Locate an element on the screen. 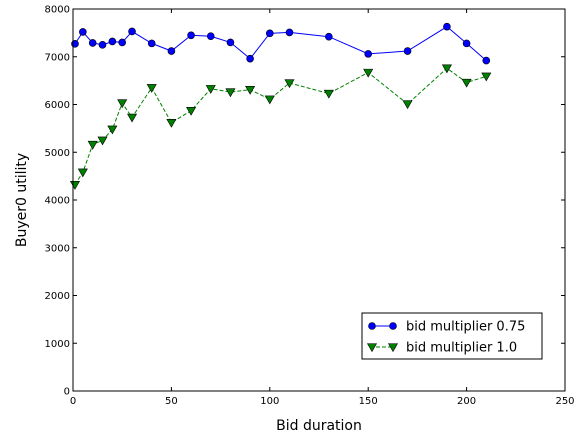 The height and width of the screenshot is (434, 582). x-tick-label: 100 is located at coordinates (269, 401).